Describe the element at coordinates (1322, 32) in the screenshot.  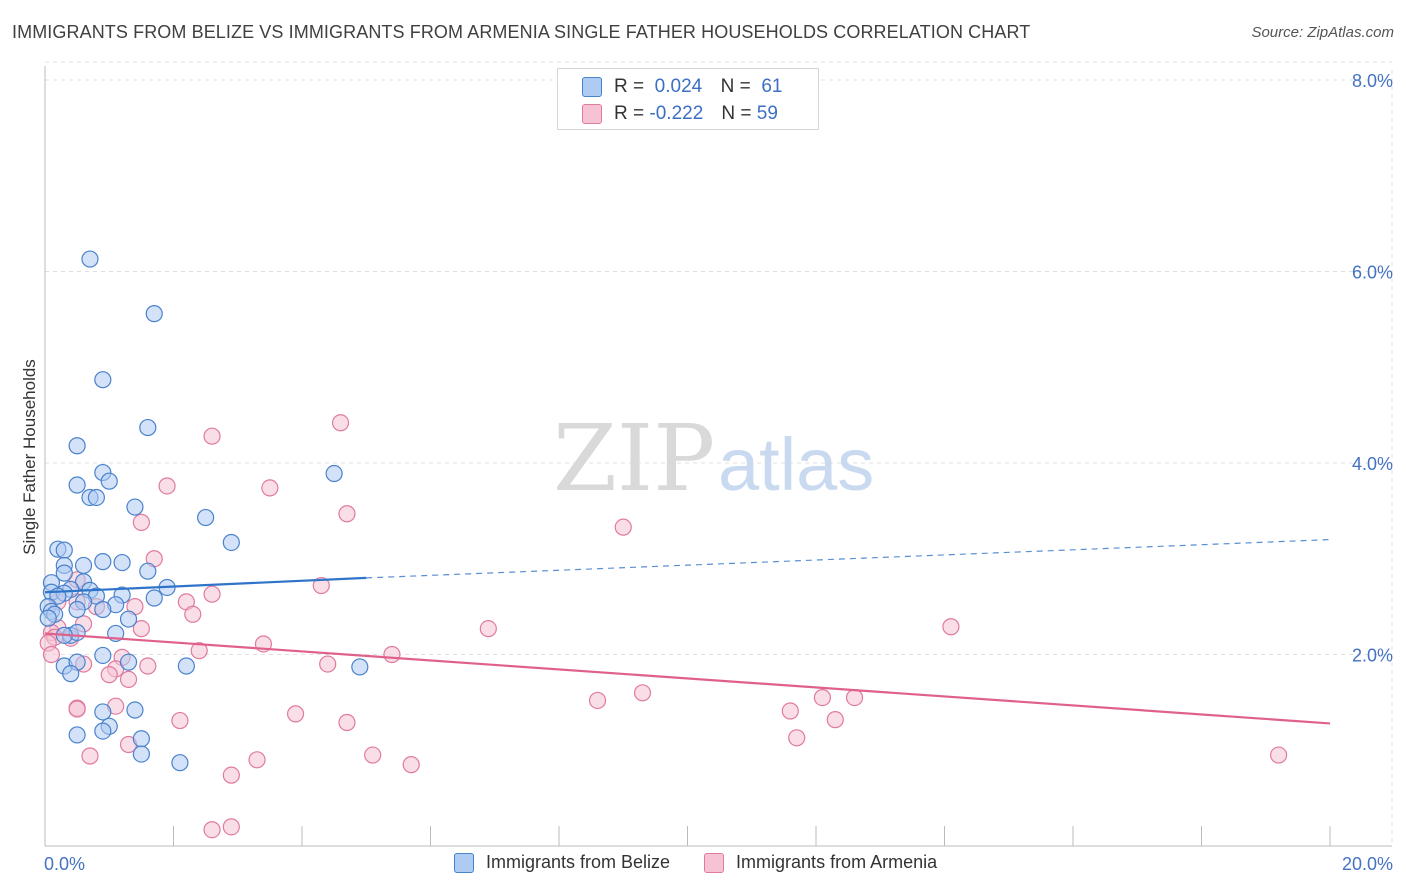
I see `source-label: Source: ZipAtlas.com` at that location.